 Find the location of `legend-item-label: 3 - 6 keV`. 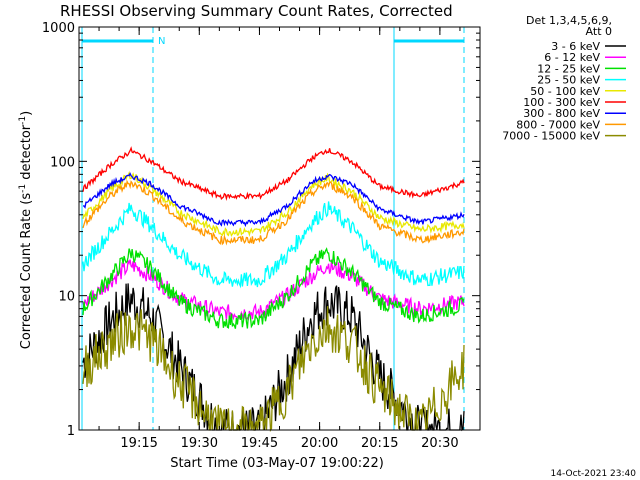

legend-item-label: 3 - 6 keV is located at coordinates (575, 46).